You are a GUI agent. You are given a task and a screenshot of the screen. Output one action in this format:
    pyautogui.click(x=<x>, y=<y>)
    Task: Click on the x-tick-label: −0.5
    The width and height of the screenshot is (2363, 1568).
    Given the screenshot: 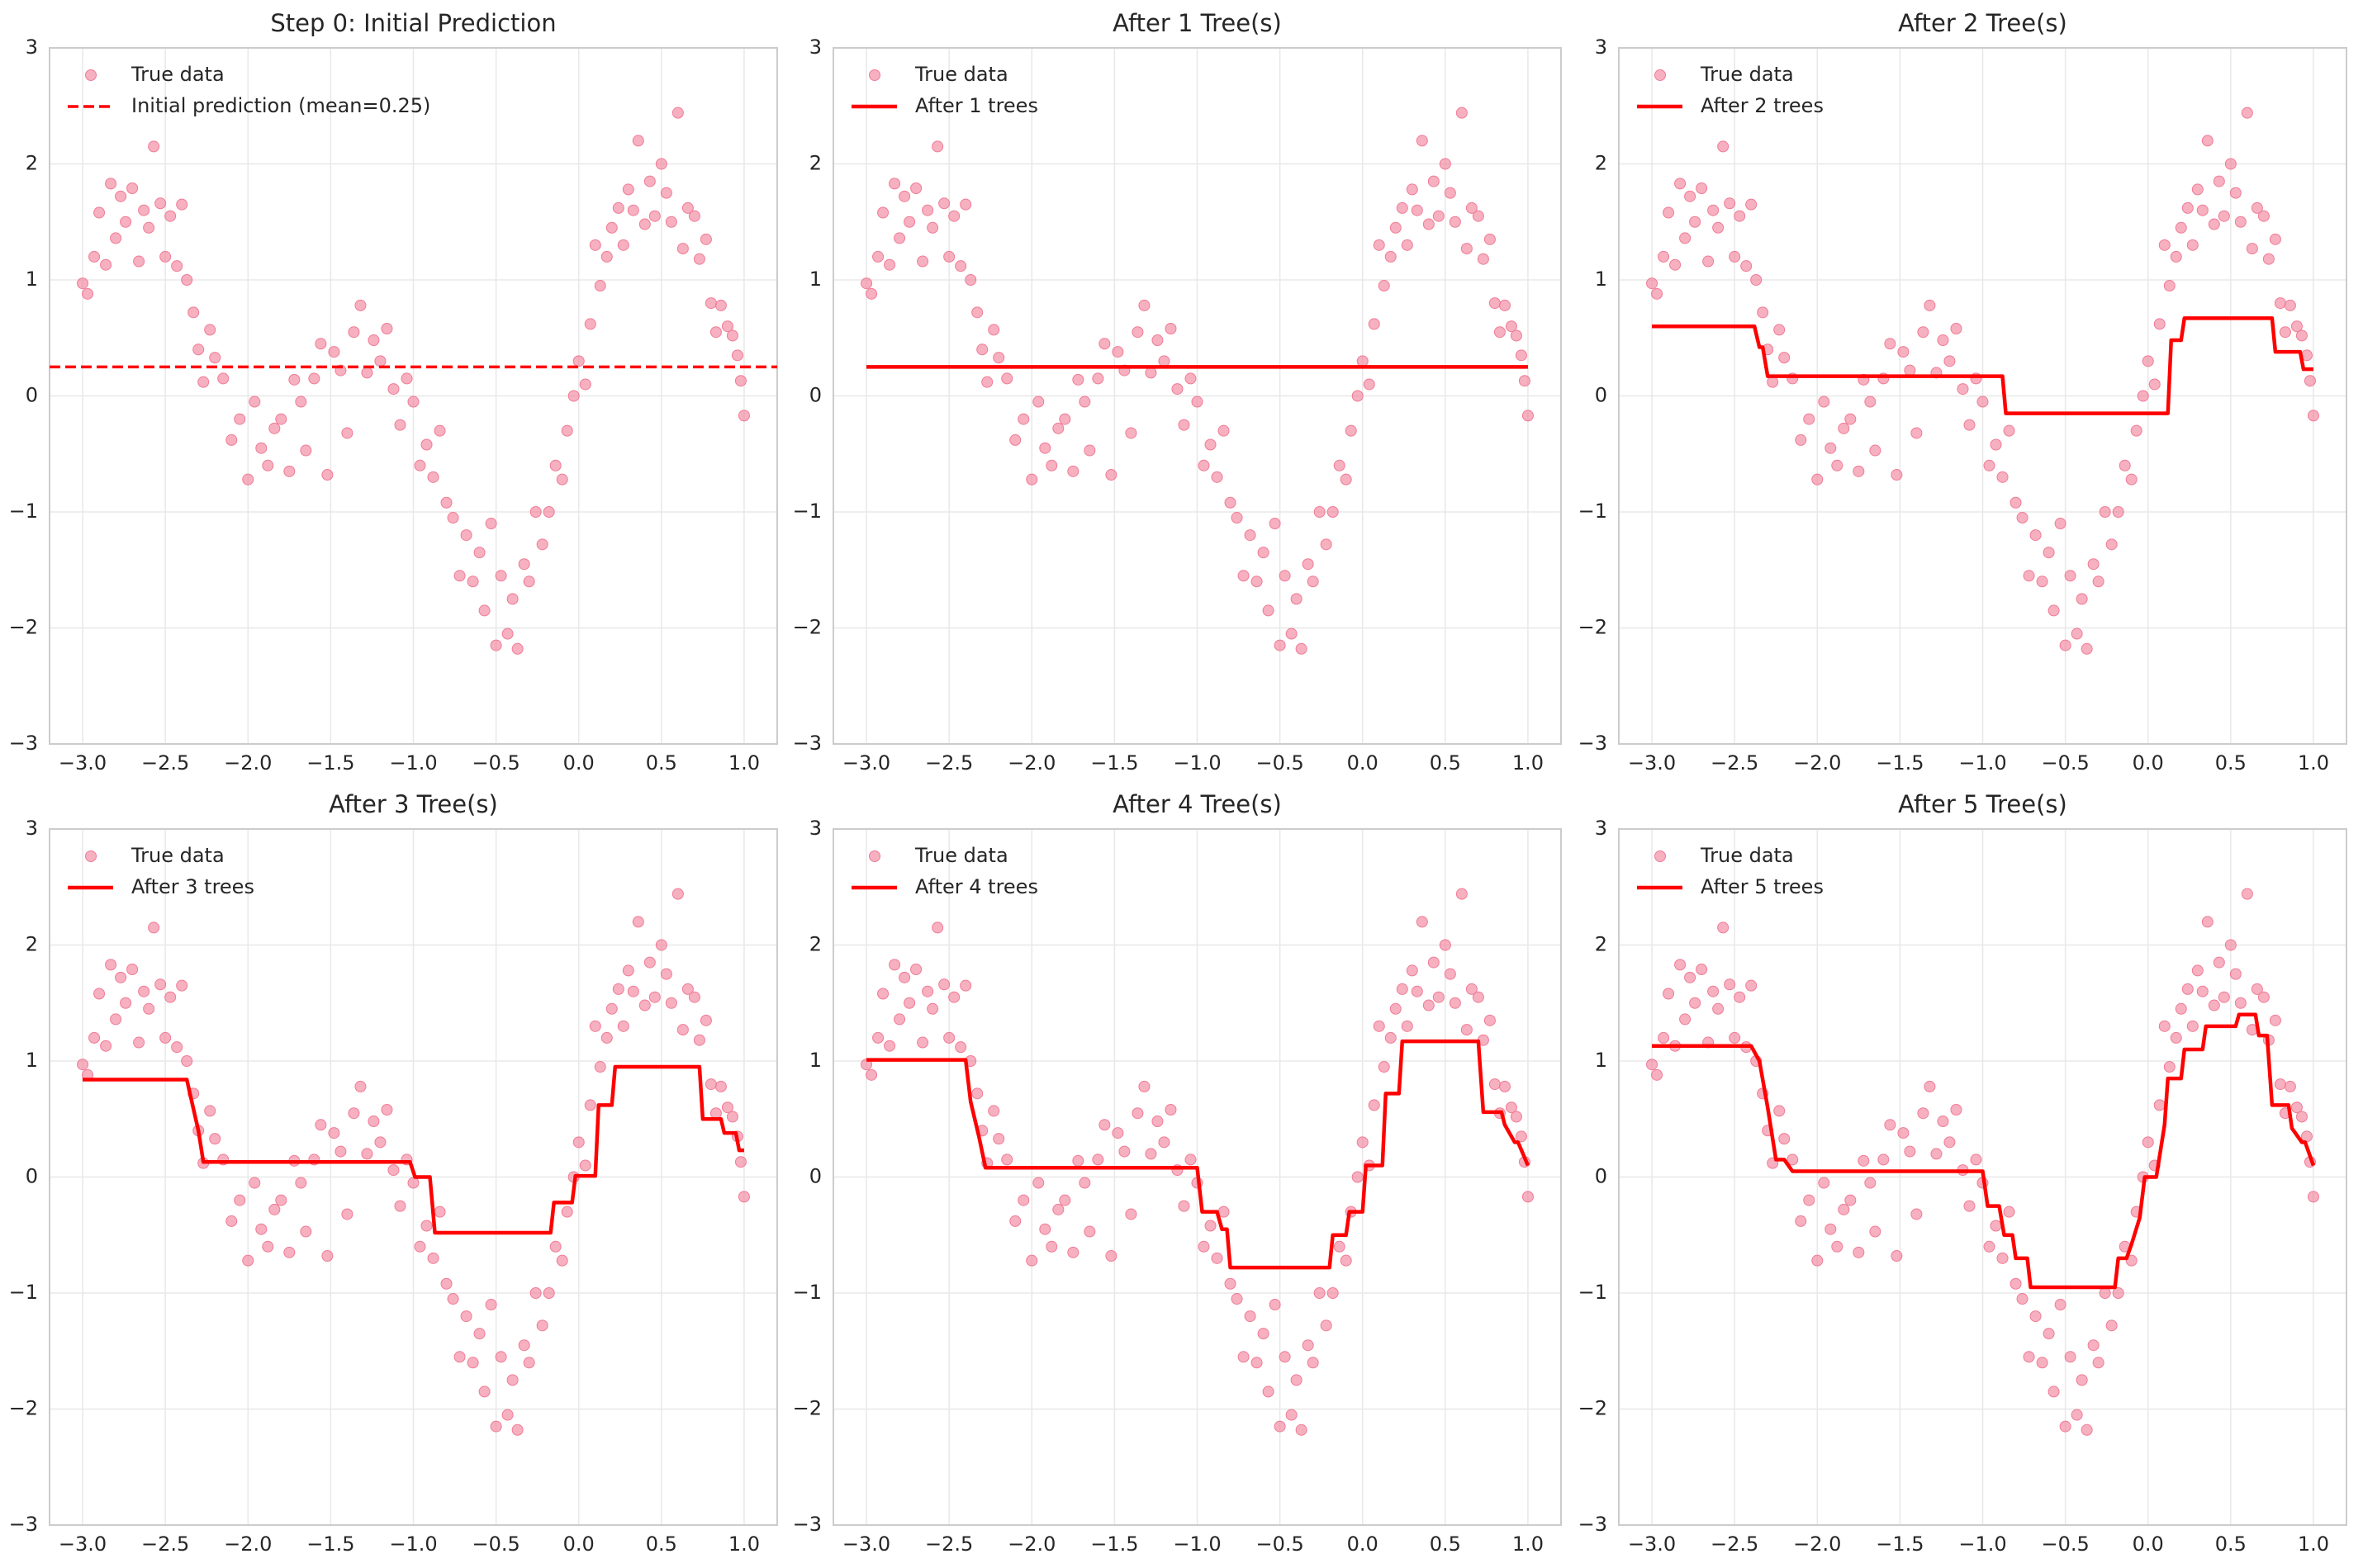 What is the action you would take?
    pyautogui.click(x=496, y=763)
    